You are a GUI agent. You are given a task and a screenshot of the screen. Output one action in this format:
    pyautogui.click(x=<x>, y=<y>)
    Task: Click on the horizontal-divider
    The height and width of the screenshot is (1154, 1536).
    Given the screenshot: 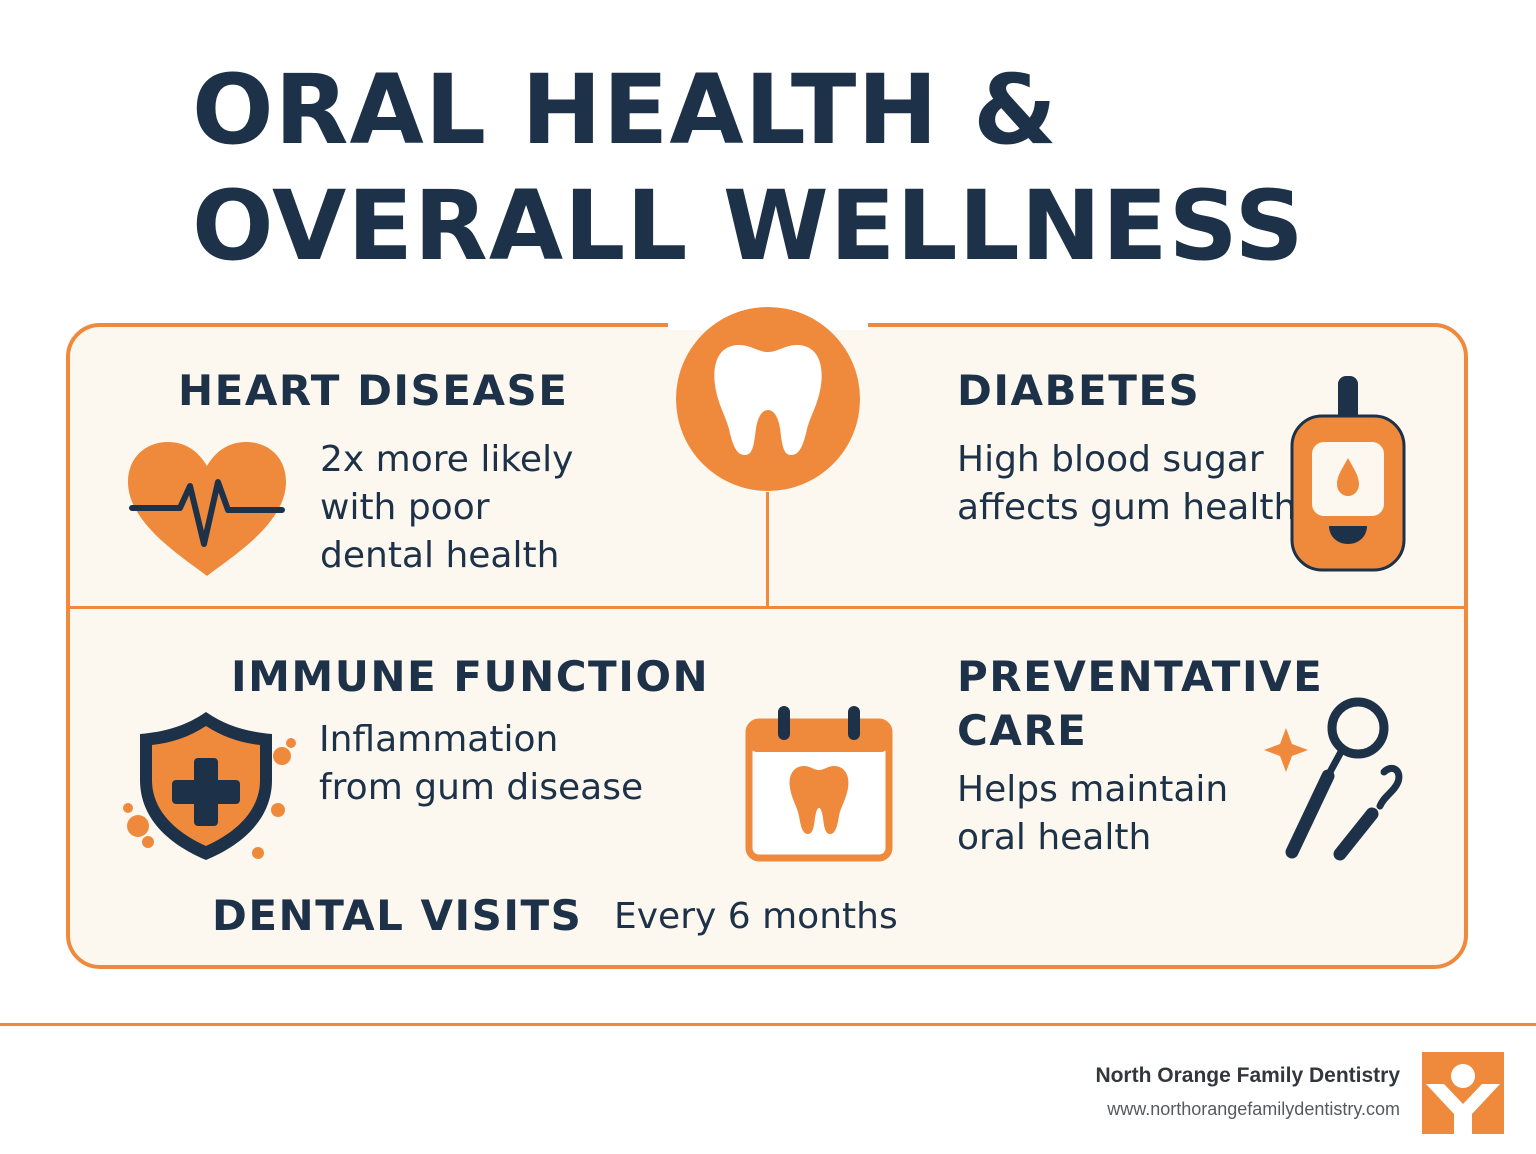 What is the action you would take?
    pyautogui.click(x=768, y=607)
    